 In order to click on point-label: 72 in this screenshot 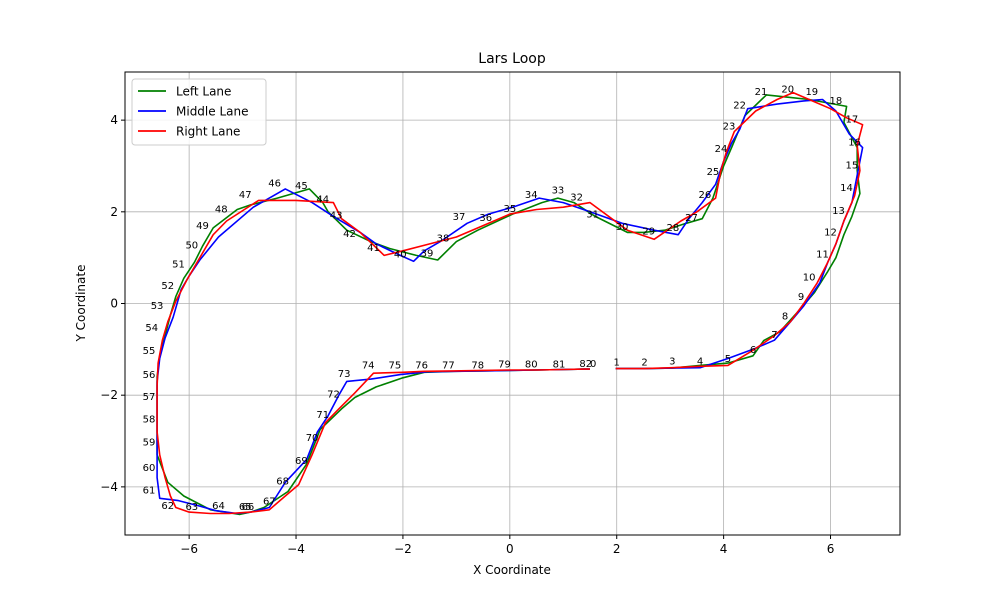, I will do `click(333, 394)`.